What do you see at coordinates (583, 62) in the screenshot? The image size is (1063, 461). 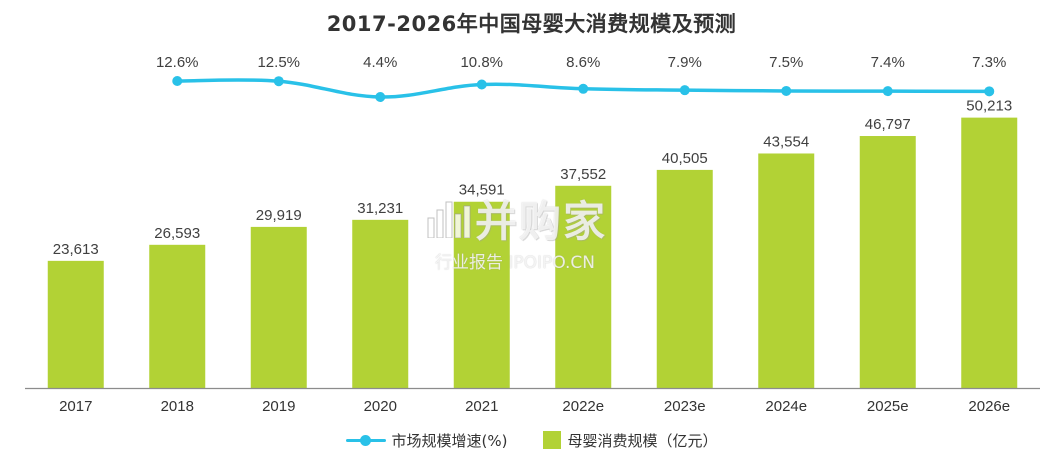 I see `growth-value-label: 8.6%` at bounding box center [583, 62].